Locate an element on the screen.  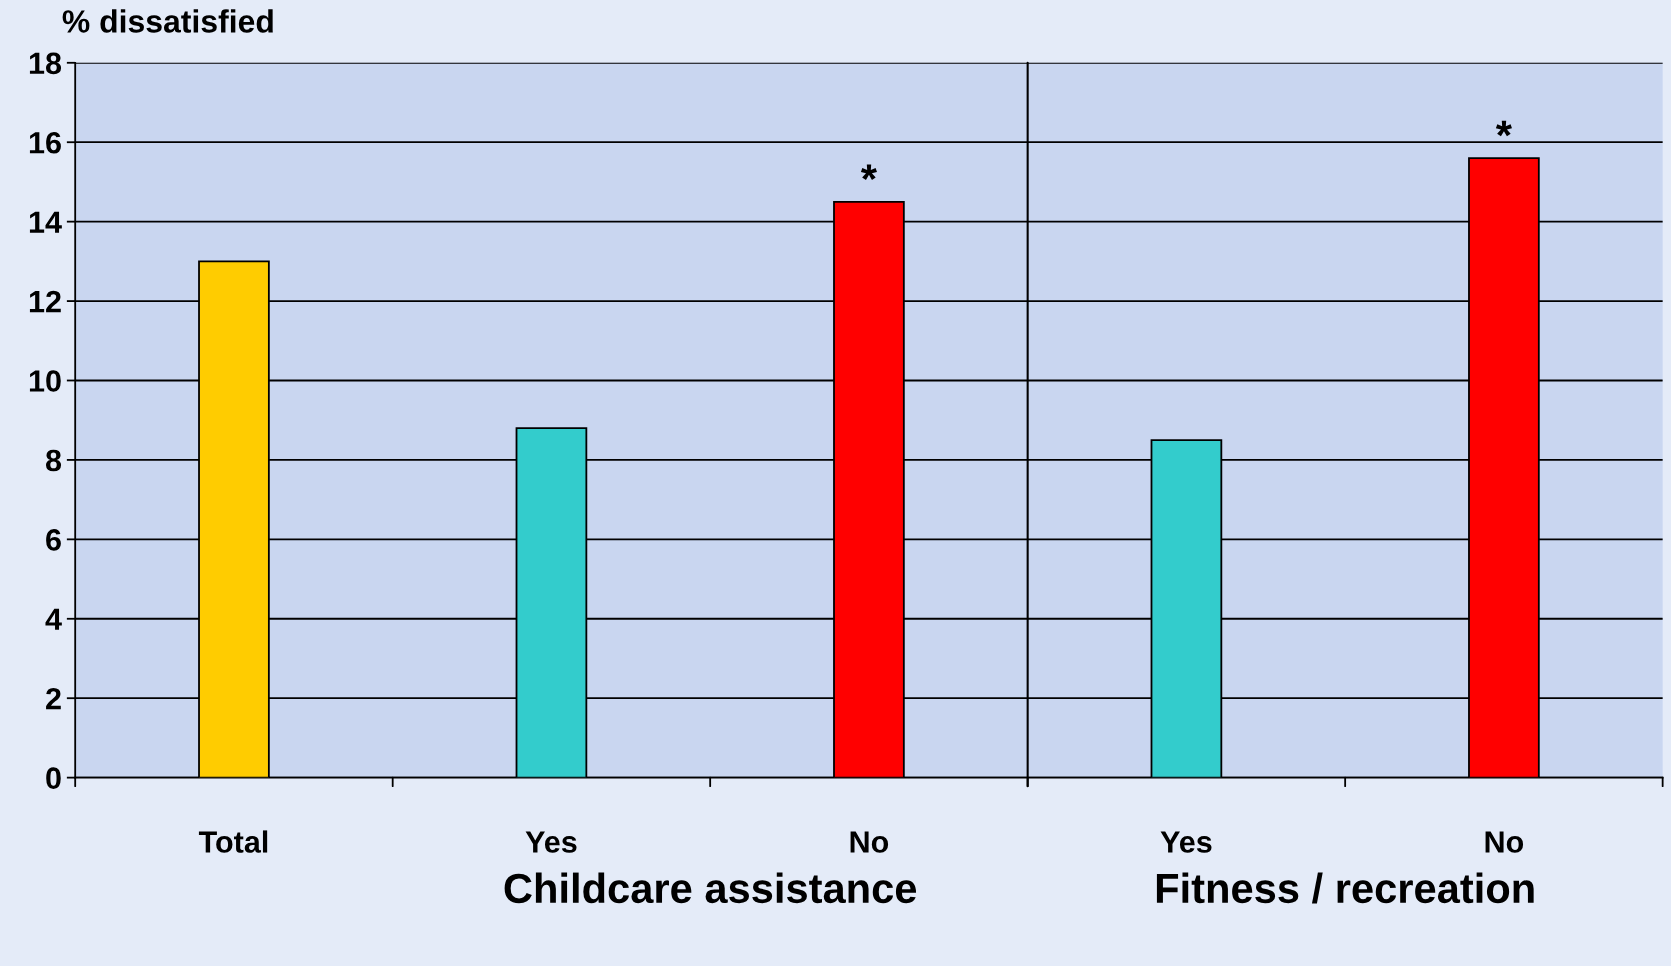
y-tick-label: 8 is located at coordinates (53, 460).